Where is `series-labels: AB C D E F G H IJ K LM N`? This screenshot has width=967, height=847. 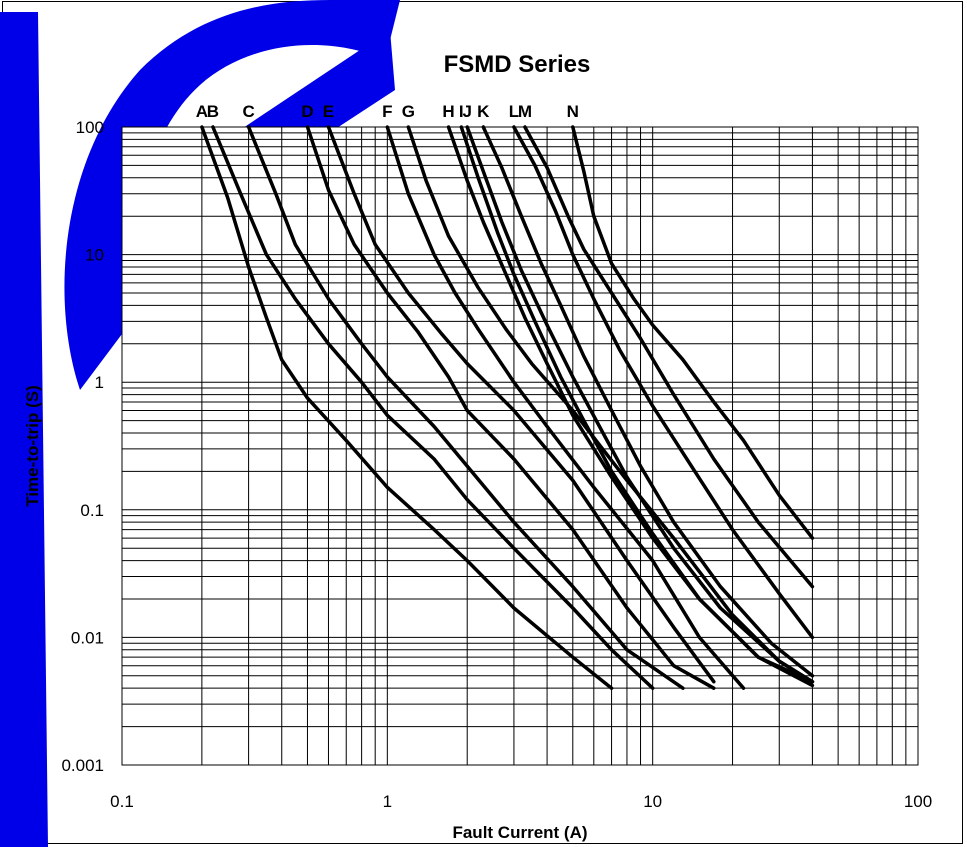
series-labels: AB C D E F G H IJ K LM N is located at coordinates (387, 111).